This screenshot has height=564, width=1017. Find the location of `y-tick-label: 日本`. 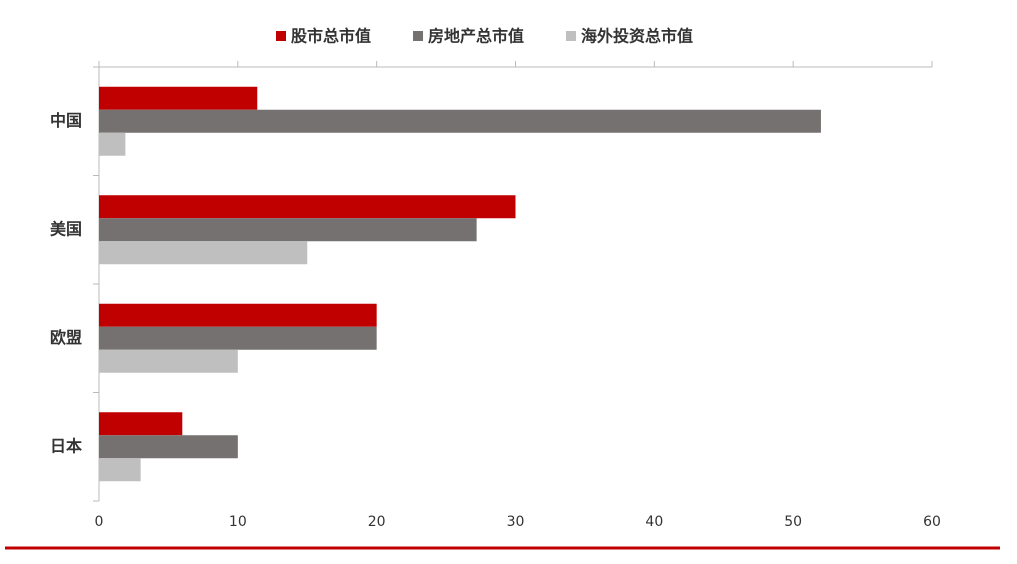

y-tick-label: 日本 is located at coordinates (66, 445).